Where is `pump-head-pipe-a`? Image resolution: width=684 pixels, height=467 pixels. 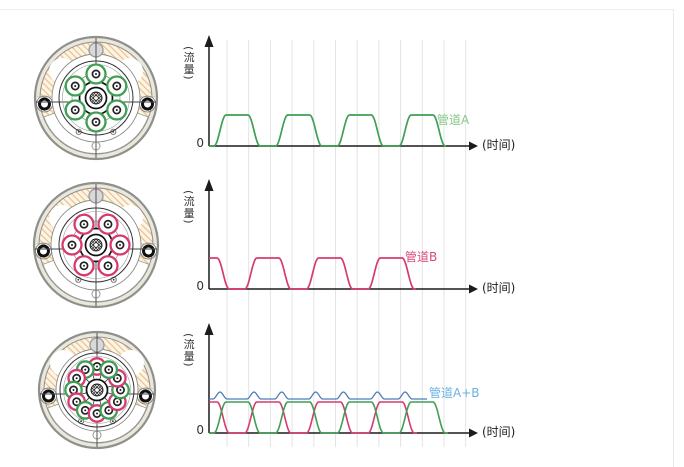 pump-head-pipe-a is located at coordinates (96, 98).